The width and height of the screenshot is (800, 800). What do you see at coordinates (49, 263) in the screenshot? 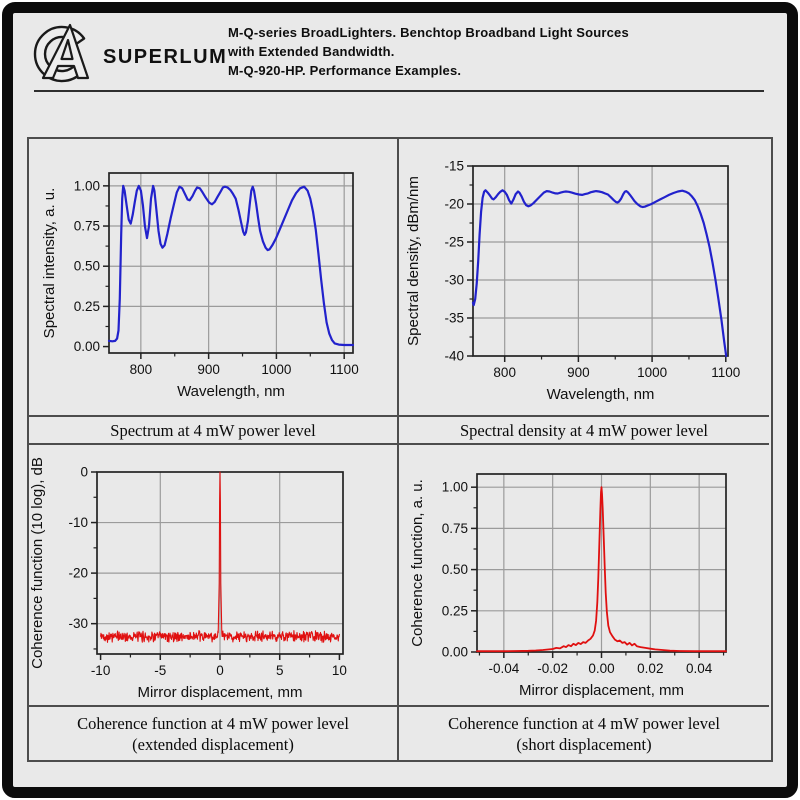
I see `svg-text: Spectral intensity, a. u.` at bounding box center [49, 263].